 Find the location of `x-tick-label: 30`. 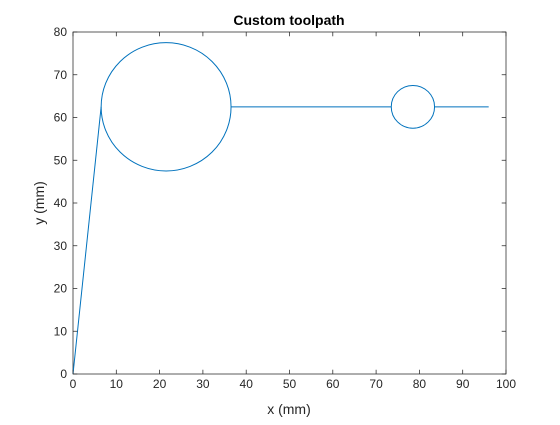

x-tick-label: 30 is located at coordinates (203, 384).